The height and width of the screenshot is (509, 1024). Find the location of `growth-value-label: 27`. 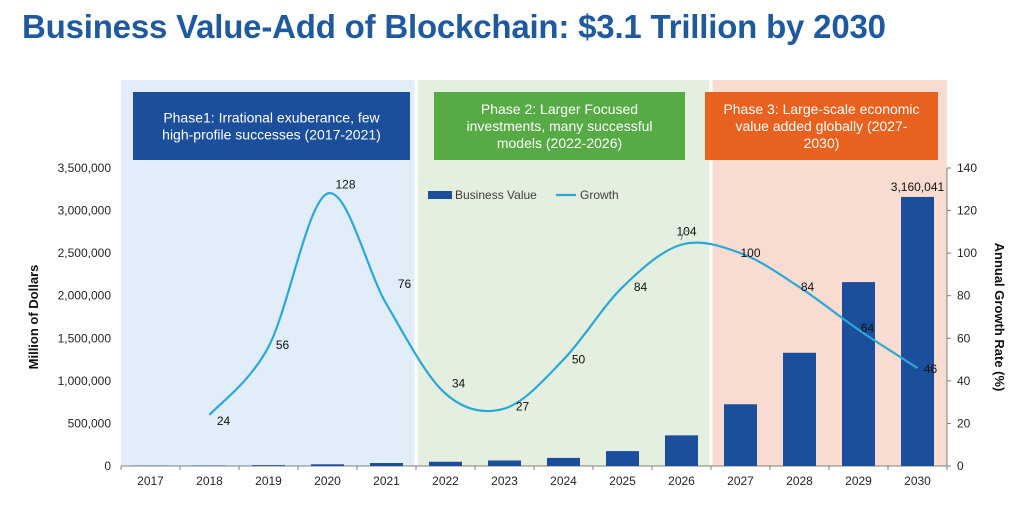

growth-value-label: 27 is located at coordinates (523, 407).